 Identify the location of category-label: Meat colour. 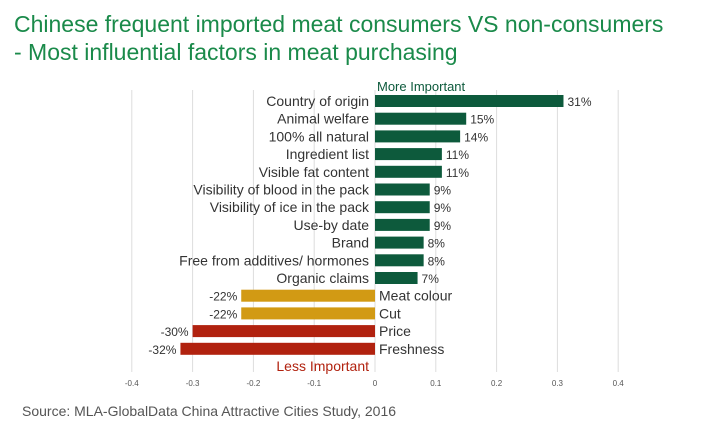
(415, 296).